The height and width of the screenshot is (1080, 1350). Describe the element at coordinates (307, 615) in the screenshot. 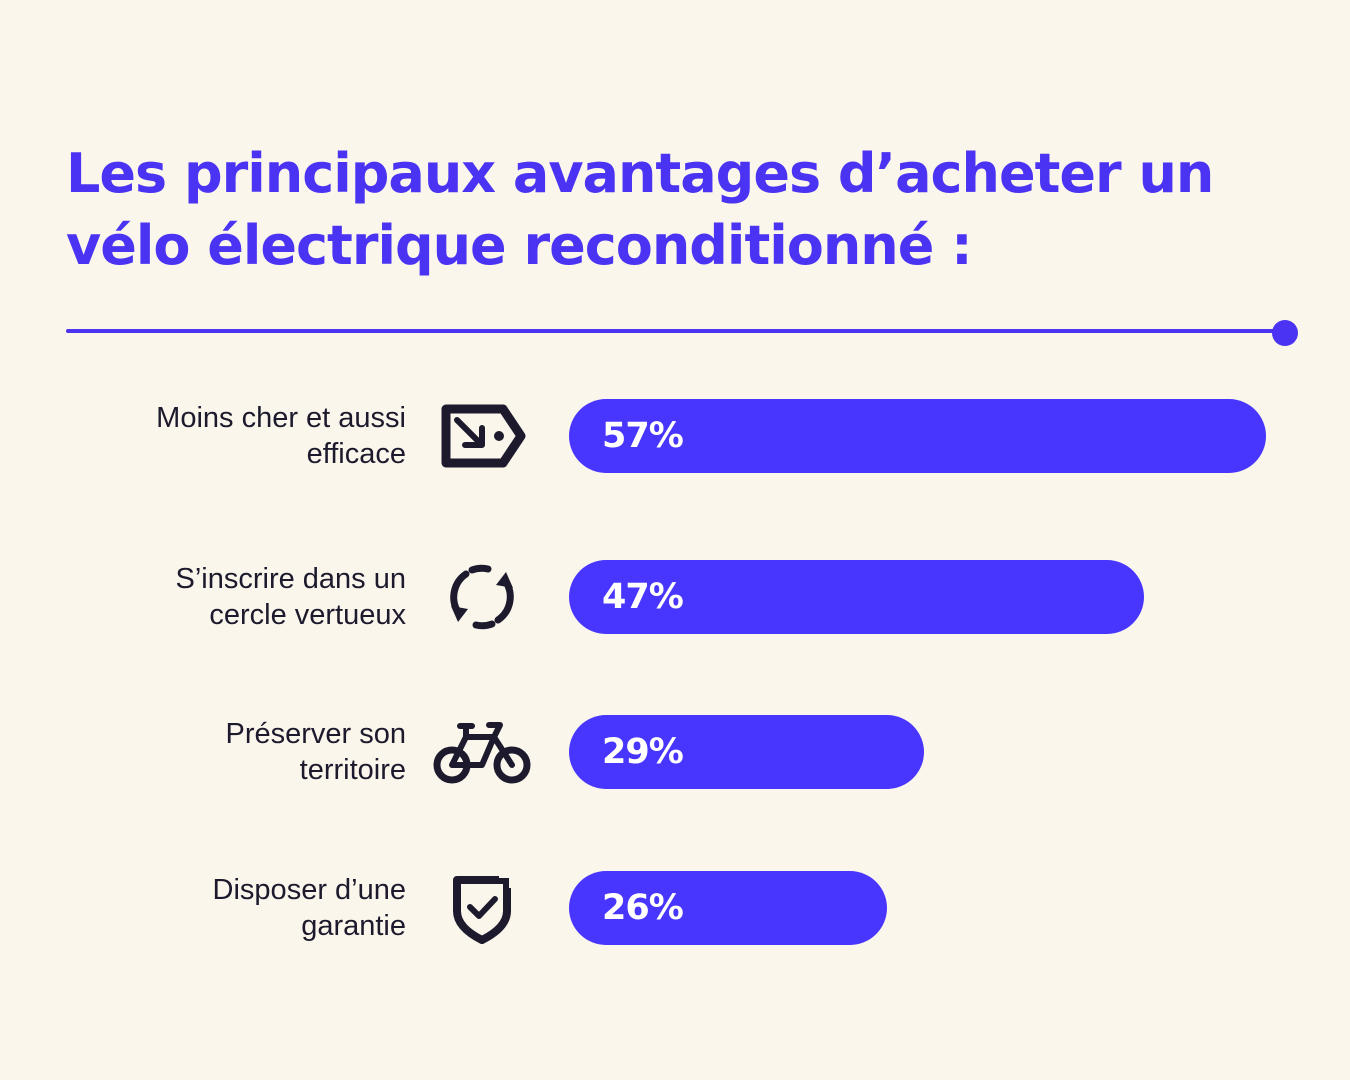

I see `category-label-line: cercle vertueux` at that location.